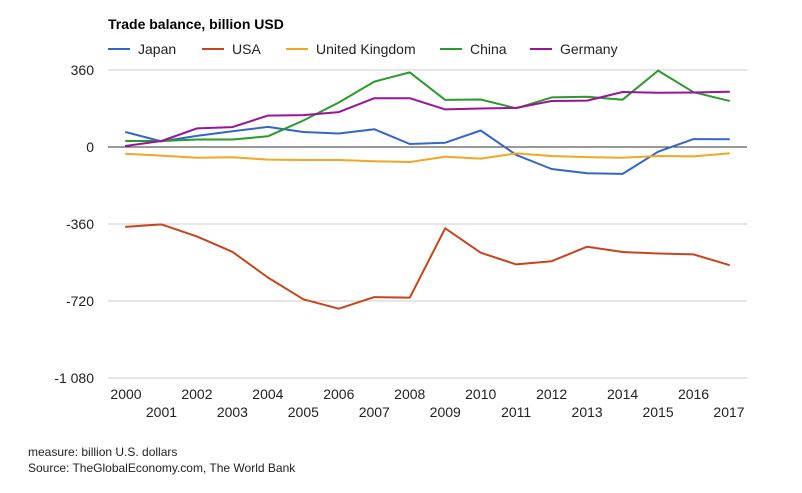 The height and width of the screenshot is (493, 802). What do you see at coordinates (196, 394) in the screenshot?
I see `x-tick-label: 2002` at bounding box center [196, 394].